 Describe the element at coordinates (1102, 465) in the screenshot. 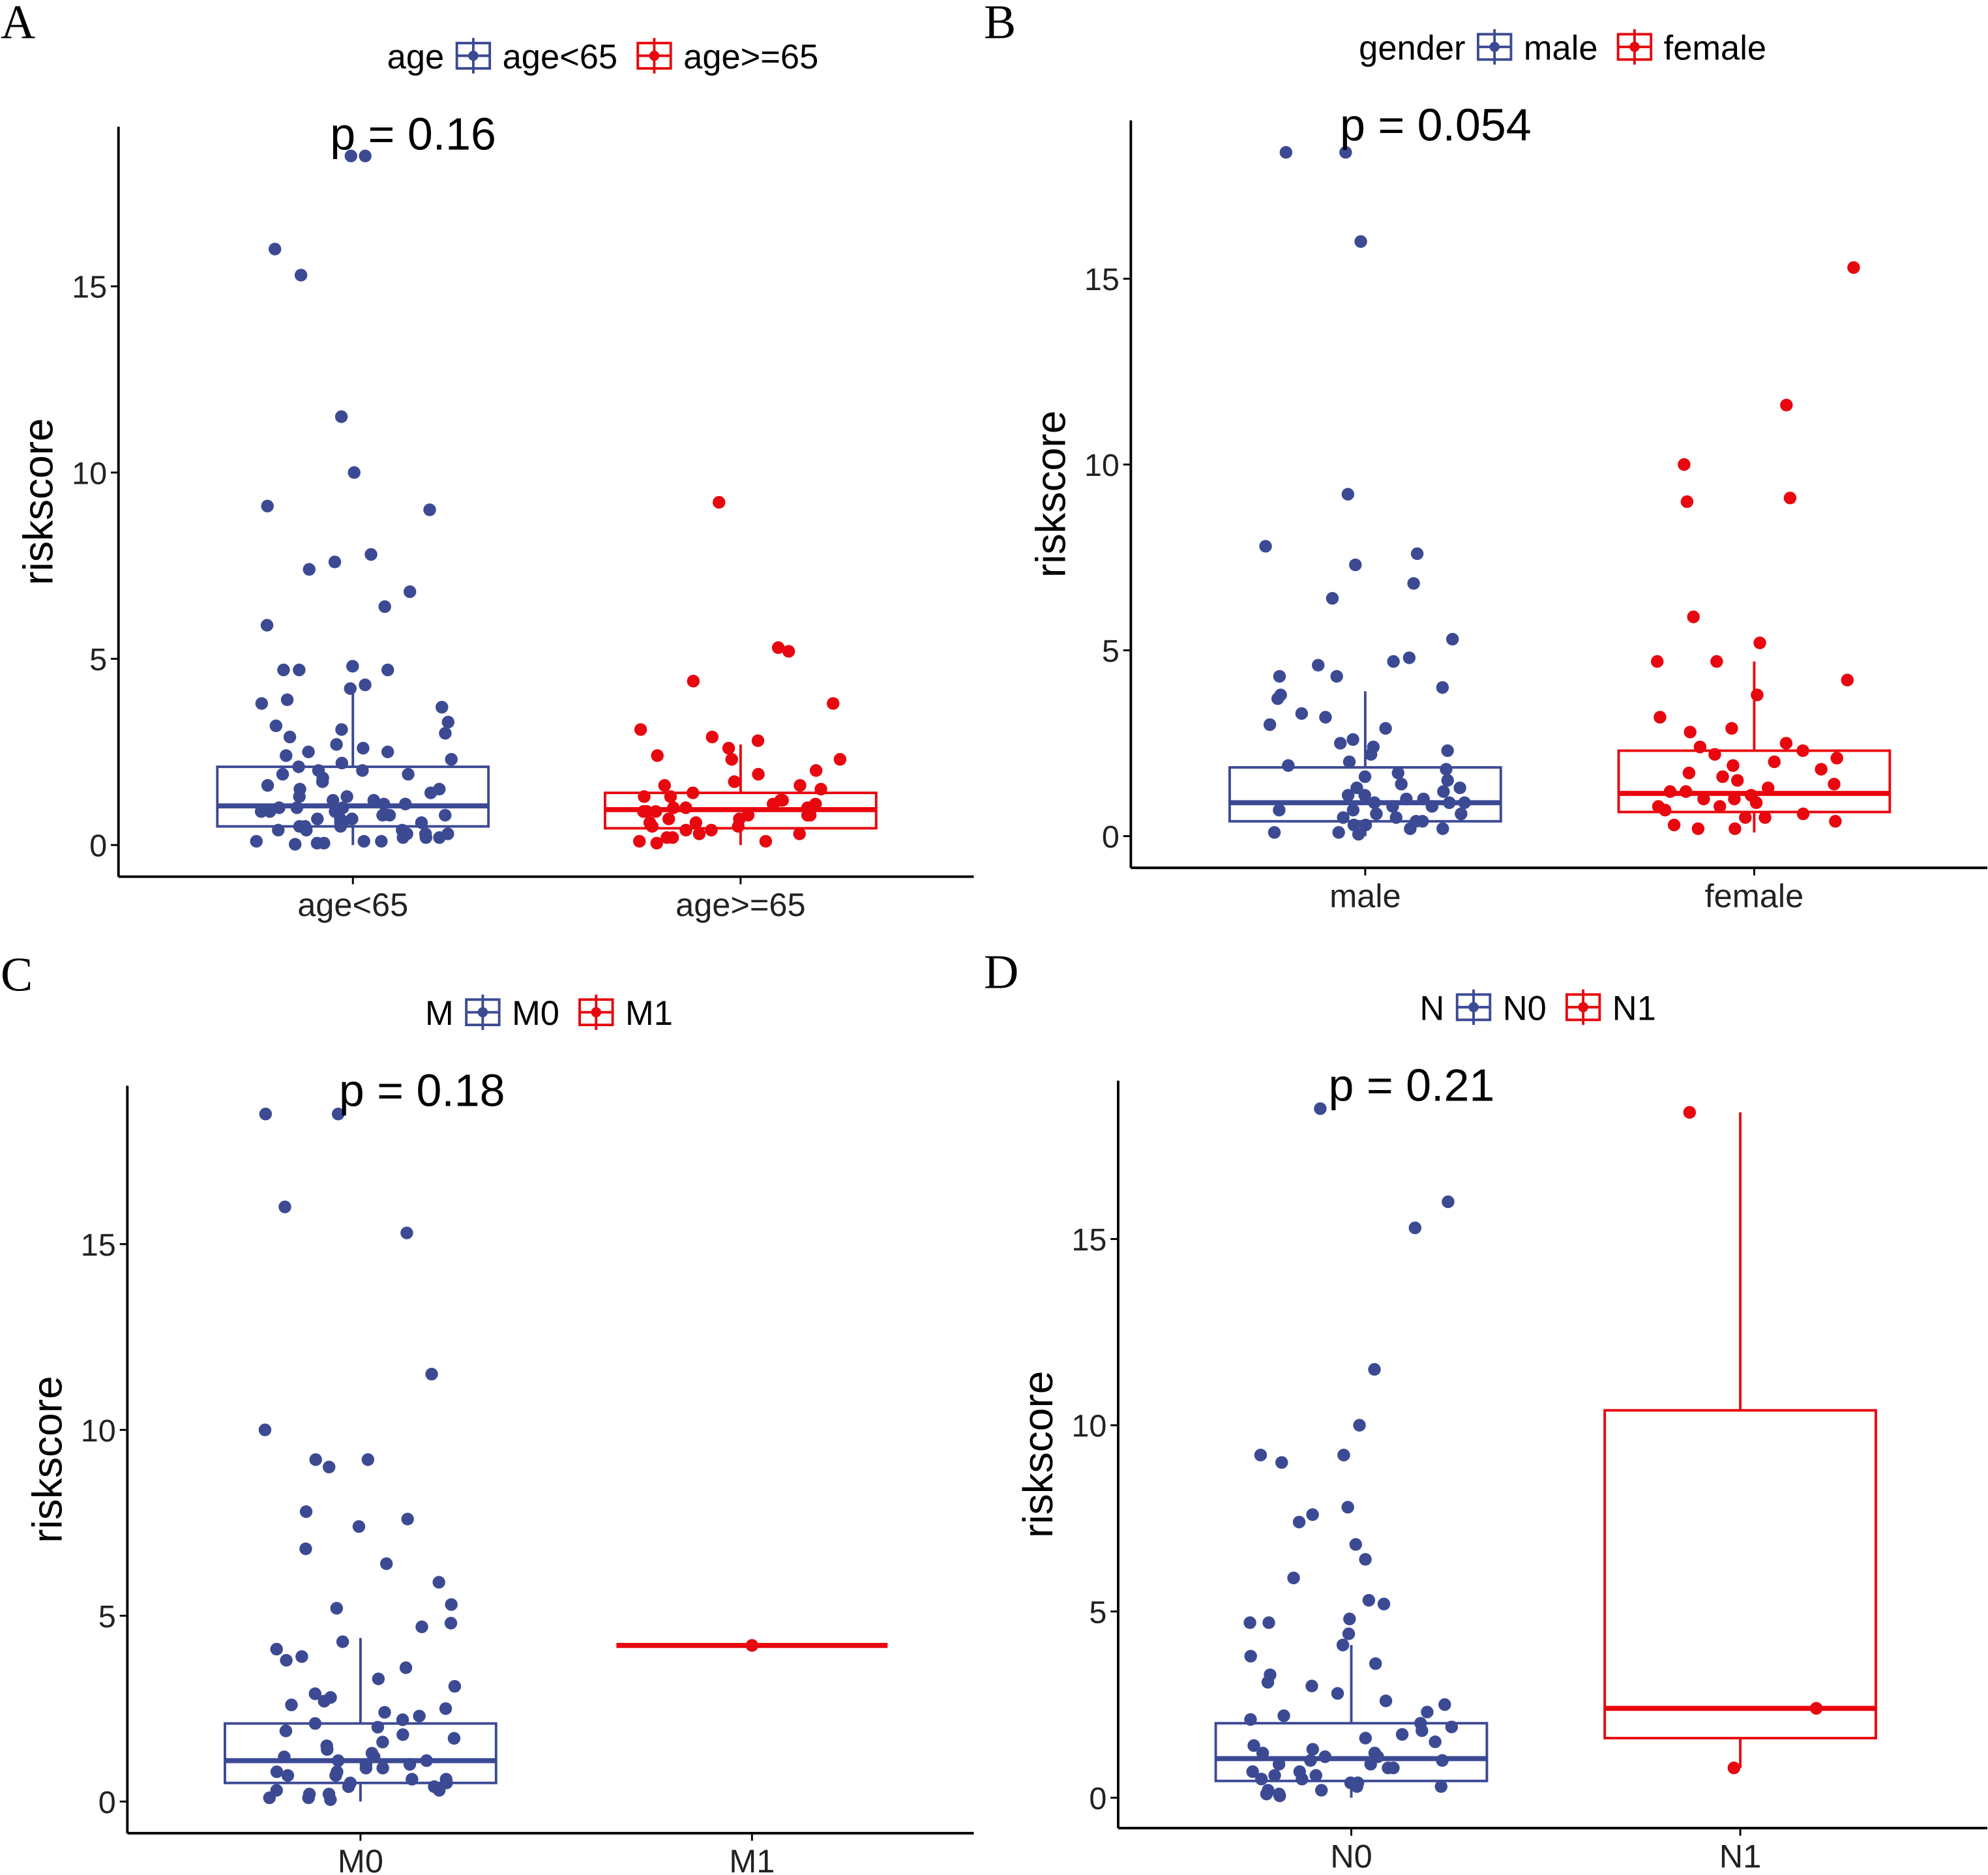

I see `y-tick-label: 10` at that location.